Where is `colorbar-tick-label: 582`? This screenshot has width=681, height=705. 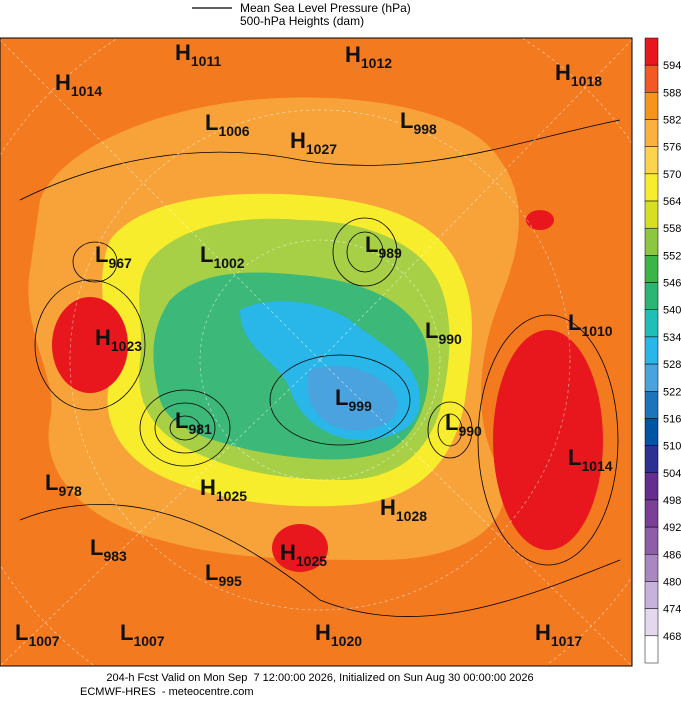 colorbar-tick-label: 582 is located at coordinates (672, 121).